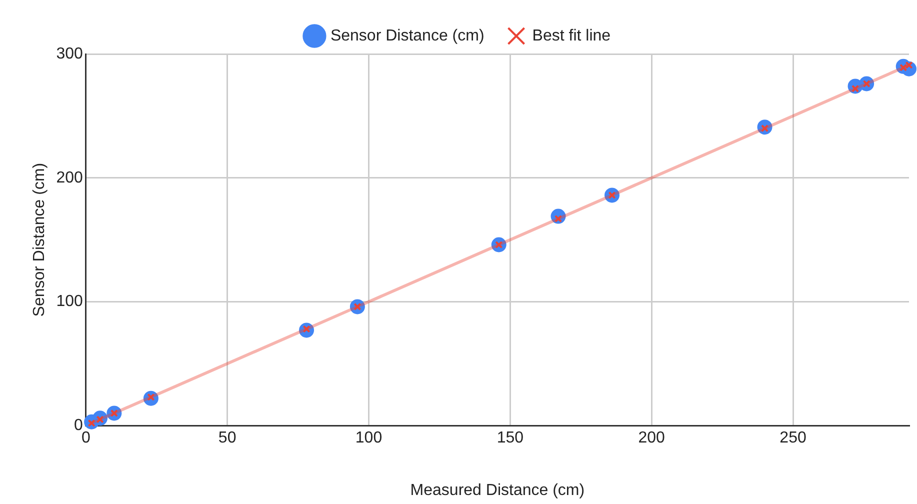  I want to click on x-tick-label: 250, so click(793, 438).